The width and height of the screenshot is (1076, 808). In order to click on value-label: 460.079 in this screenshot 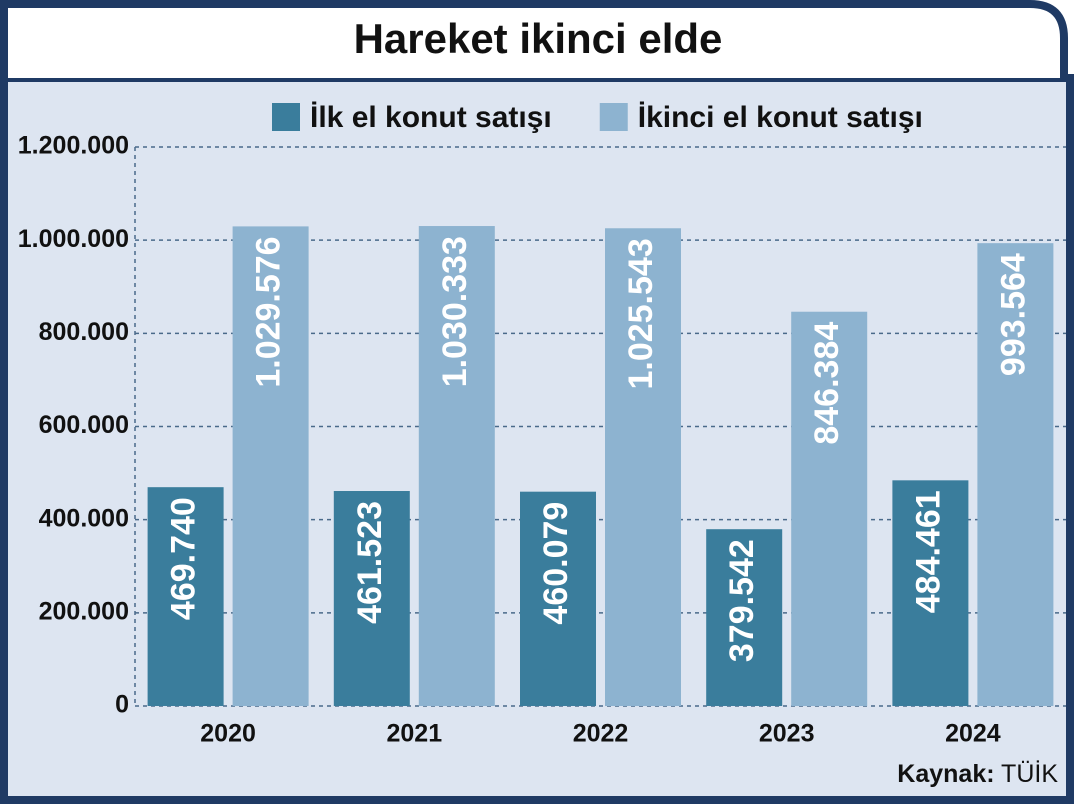, I will do `click(556, 563)`.